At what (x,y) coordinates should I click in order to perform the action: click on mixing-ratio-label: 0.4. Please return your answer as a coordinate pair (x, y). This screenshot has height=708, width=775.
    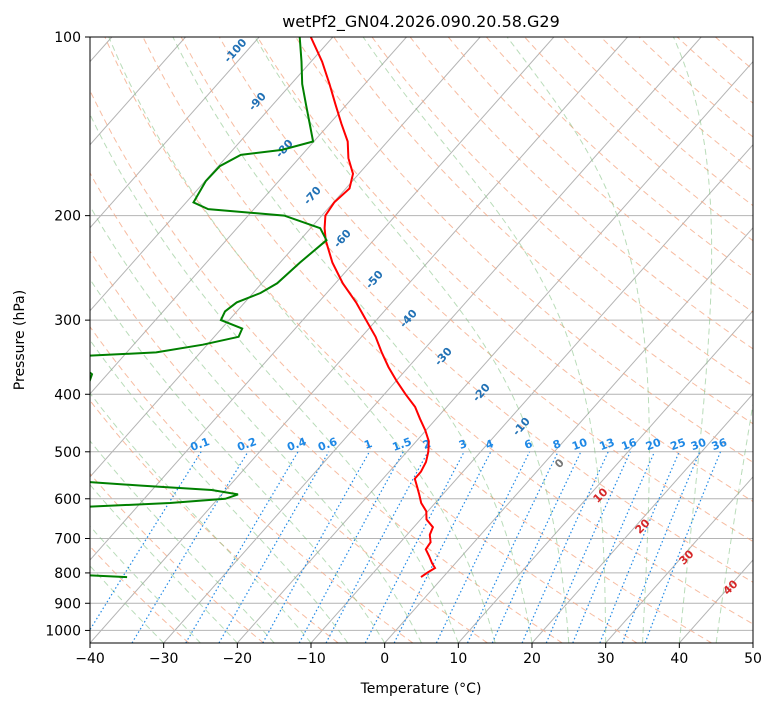
    Looking at the image, I should click on (296, 444).